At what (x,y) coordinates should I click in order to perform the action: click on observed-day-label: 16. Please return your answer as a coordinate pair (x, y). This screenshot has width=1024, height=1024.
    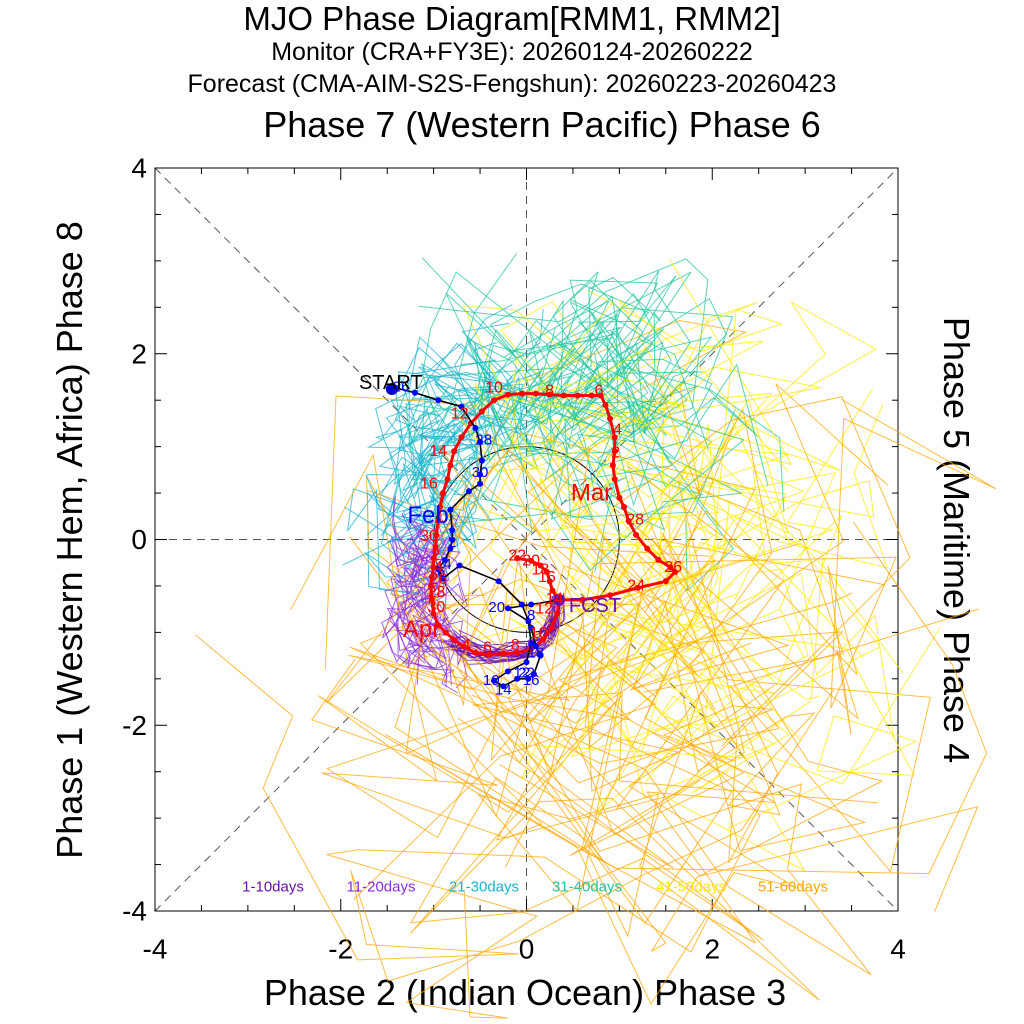
    Looking at the image, I should click on (531, 680).